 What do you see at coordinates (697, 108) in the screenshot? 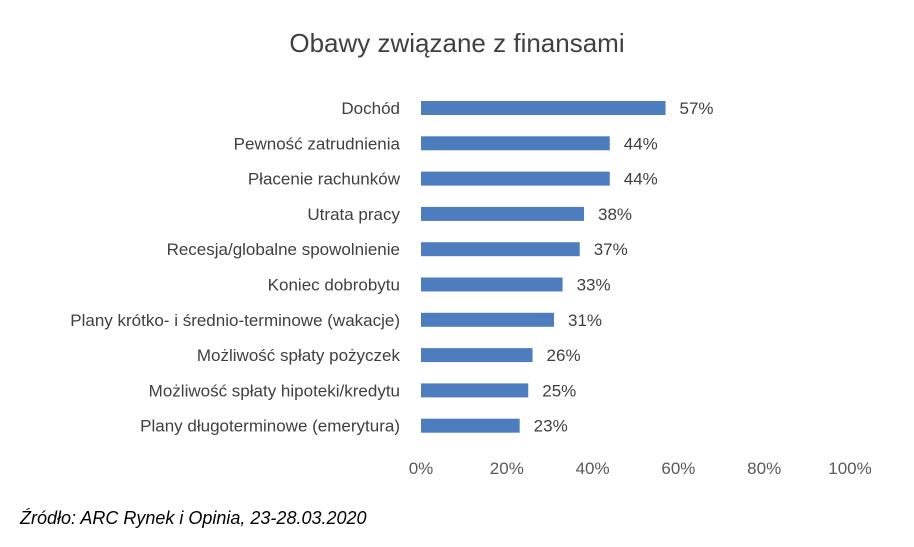
I see `value-label: 57%` at bounding box center [697, 108].